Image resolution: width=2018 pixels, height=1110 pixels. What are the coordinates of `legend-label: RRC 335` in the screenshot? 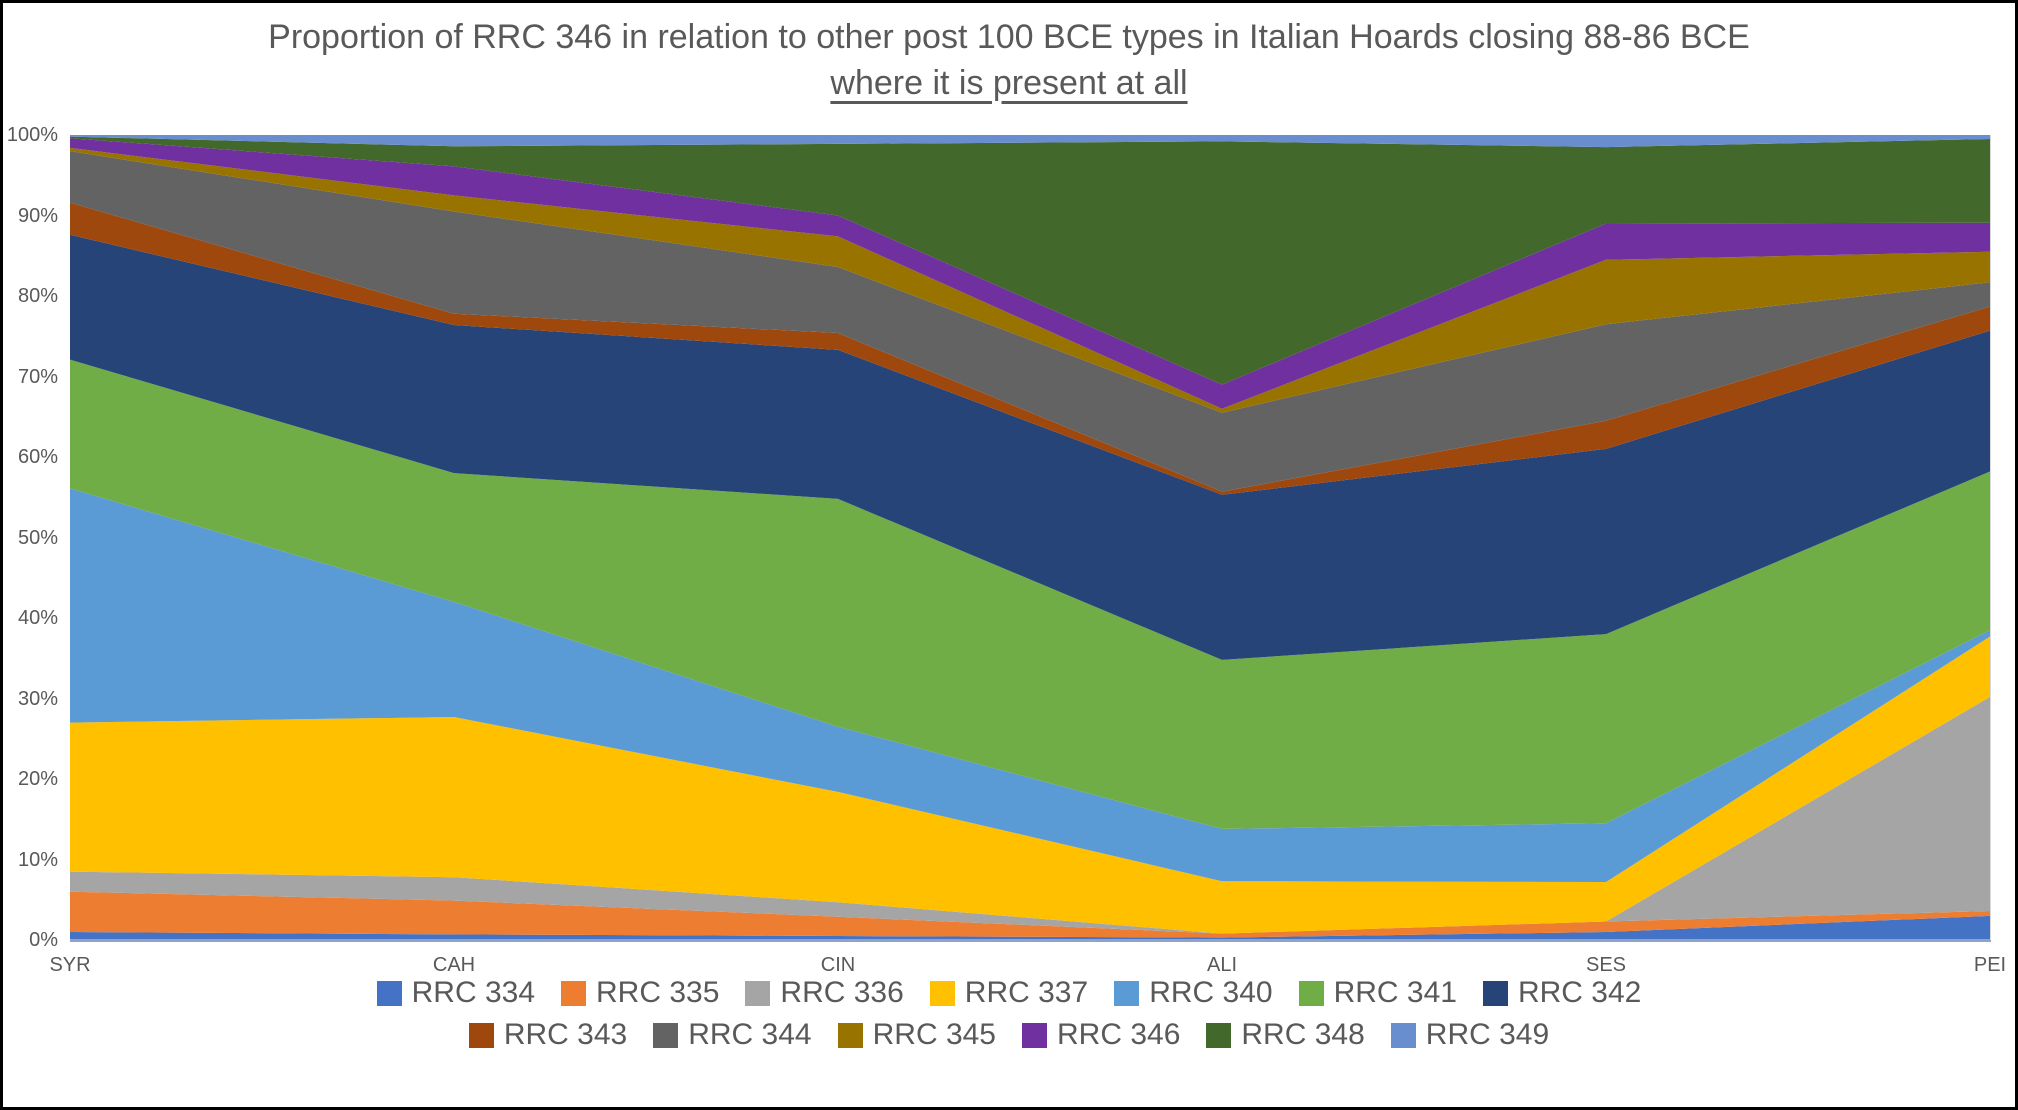 It's located at (658, 992).